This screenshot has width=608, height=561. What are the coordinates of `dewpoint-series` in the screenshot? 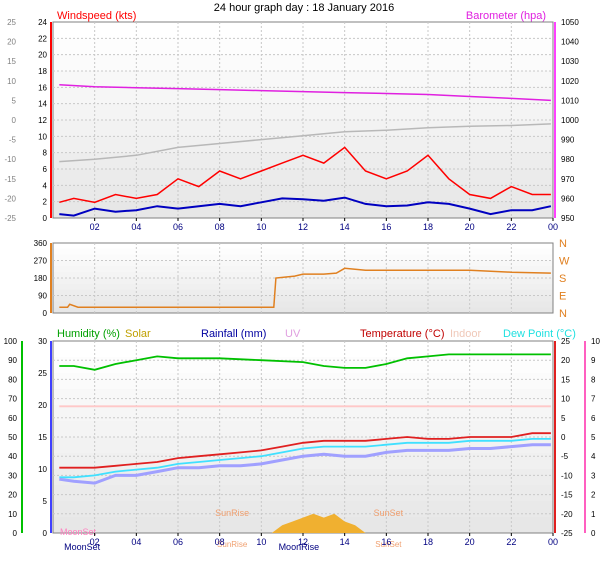 It's located at (305, 458).